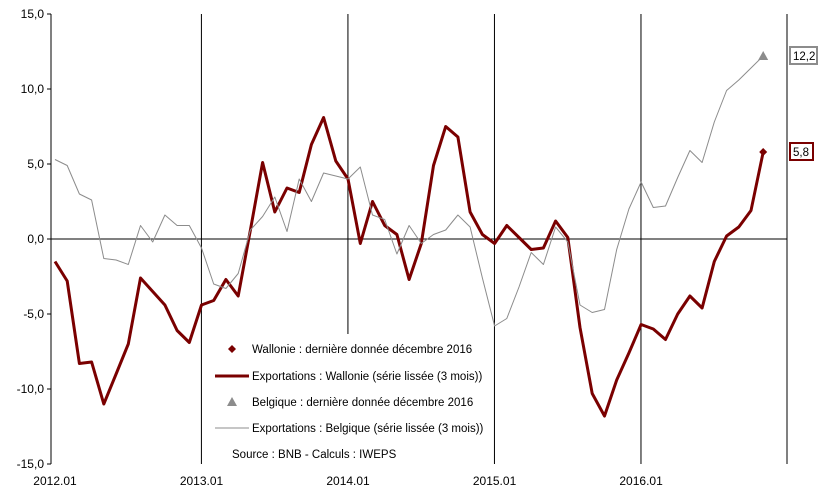 The height and width of the screenshot is (490, 818). What do you see at coordinates (495, 481) in the screenshot?
I see `x-tick-label: 2015.01` at bounding box center [495, 481].